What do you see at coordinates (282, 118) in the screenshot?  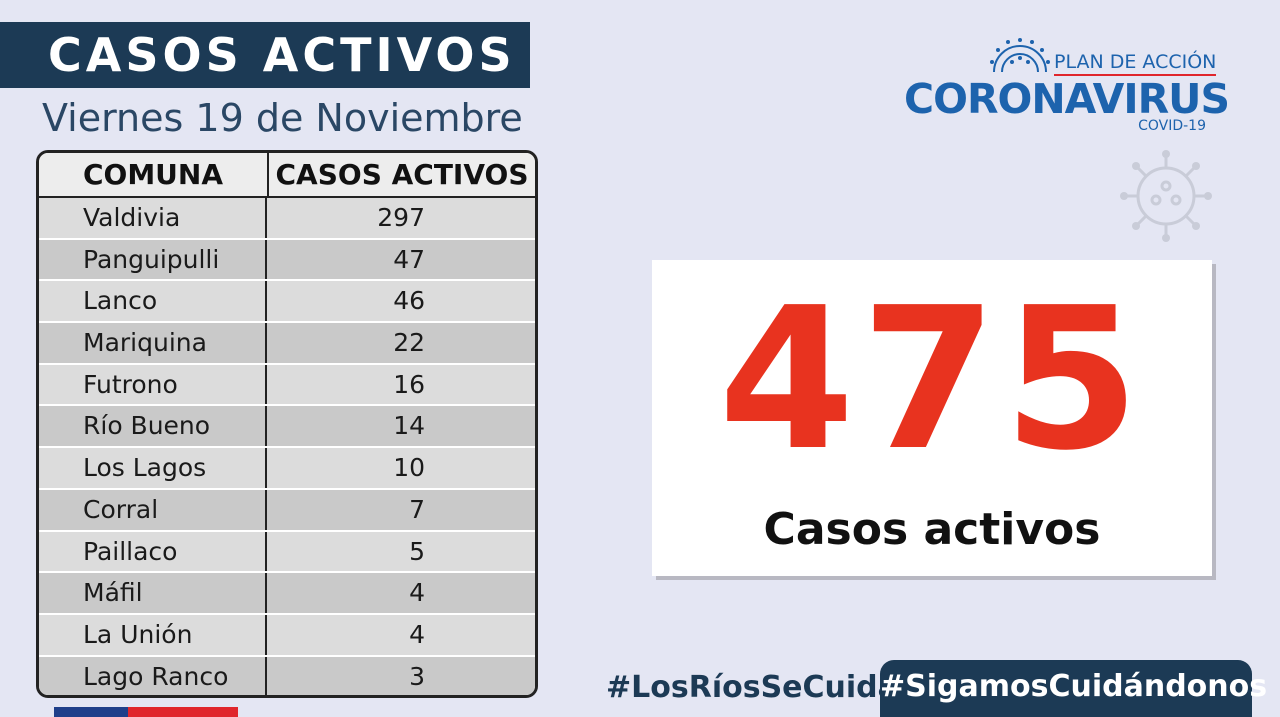 I see `date-line: Viernes 19 de Noviembre` at bounding box center [282, 118].